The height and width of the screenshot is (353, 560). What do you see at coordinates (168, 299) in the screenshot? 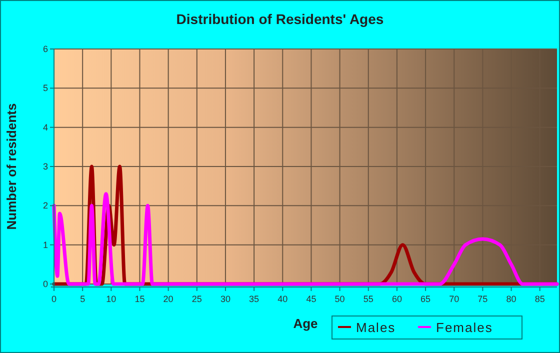
I see `x-tick-label: 20` at bounding box center [168, 299].